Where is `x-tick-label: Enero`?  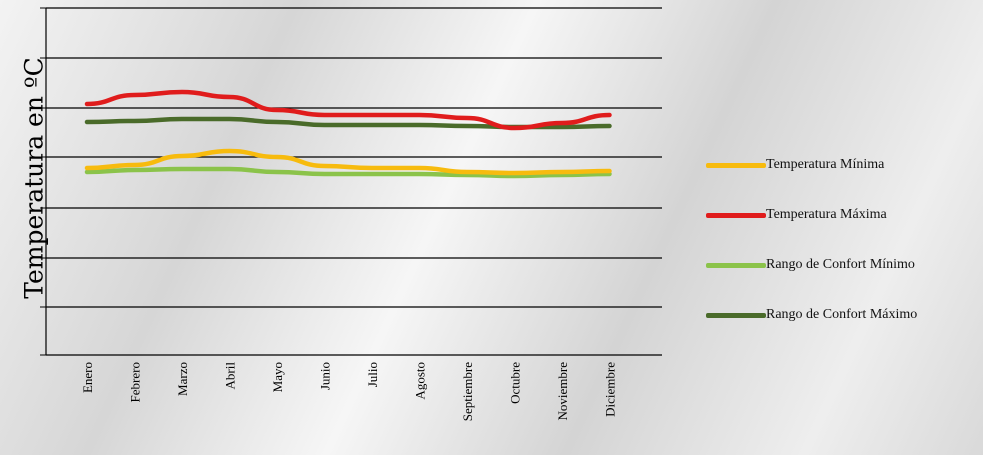 x-tick-label: Enero is located at coordinates (87, 377).